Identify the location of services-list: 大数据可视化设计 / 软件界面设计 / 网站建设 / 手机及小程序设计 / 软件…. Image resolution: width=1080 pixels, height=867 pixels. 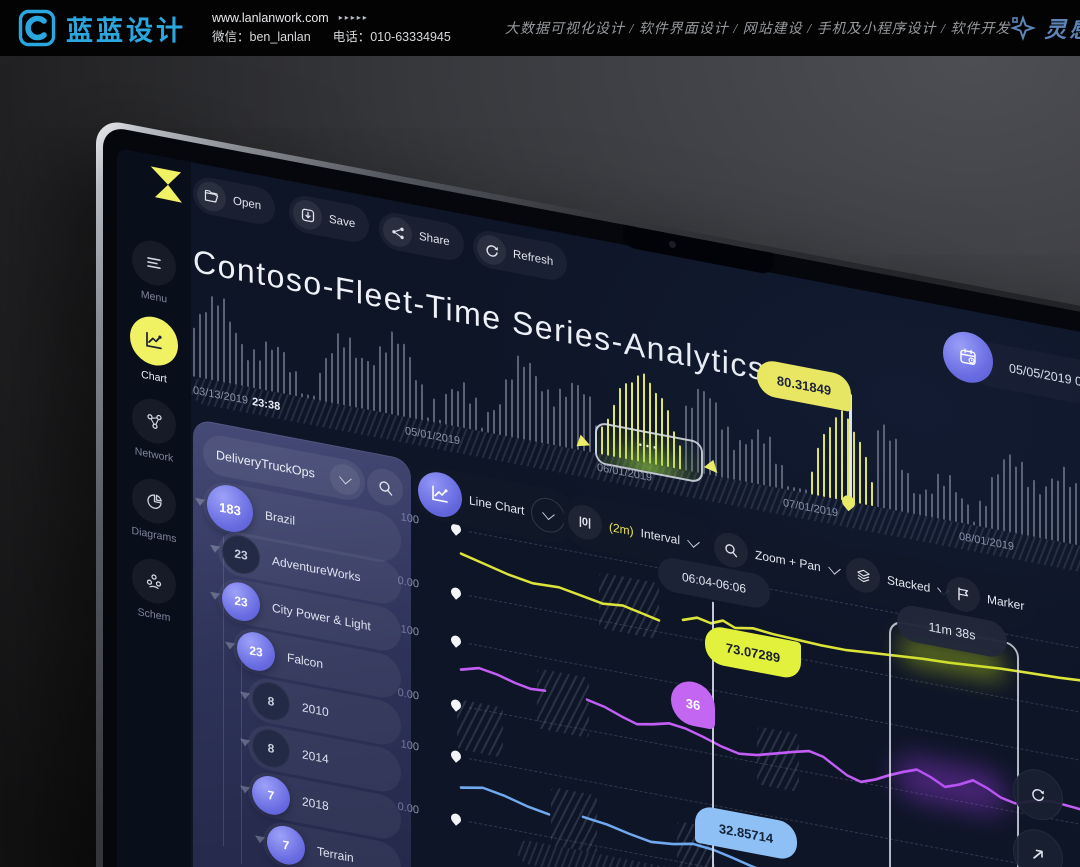
(757, 29).